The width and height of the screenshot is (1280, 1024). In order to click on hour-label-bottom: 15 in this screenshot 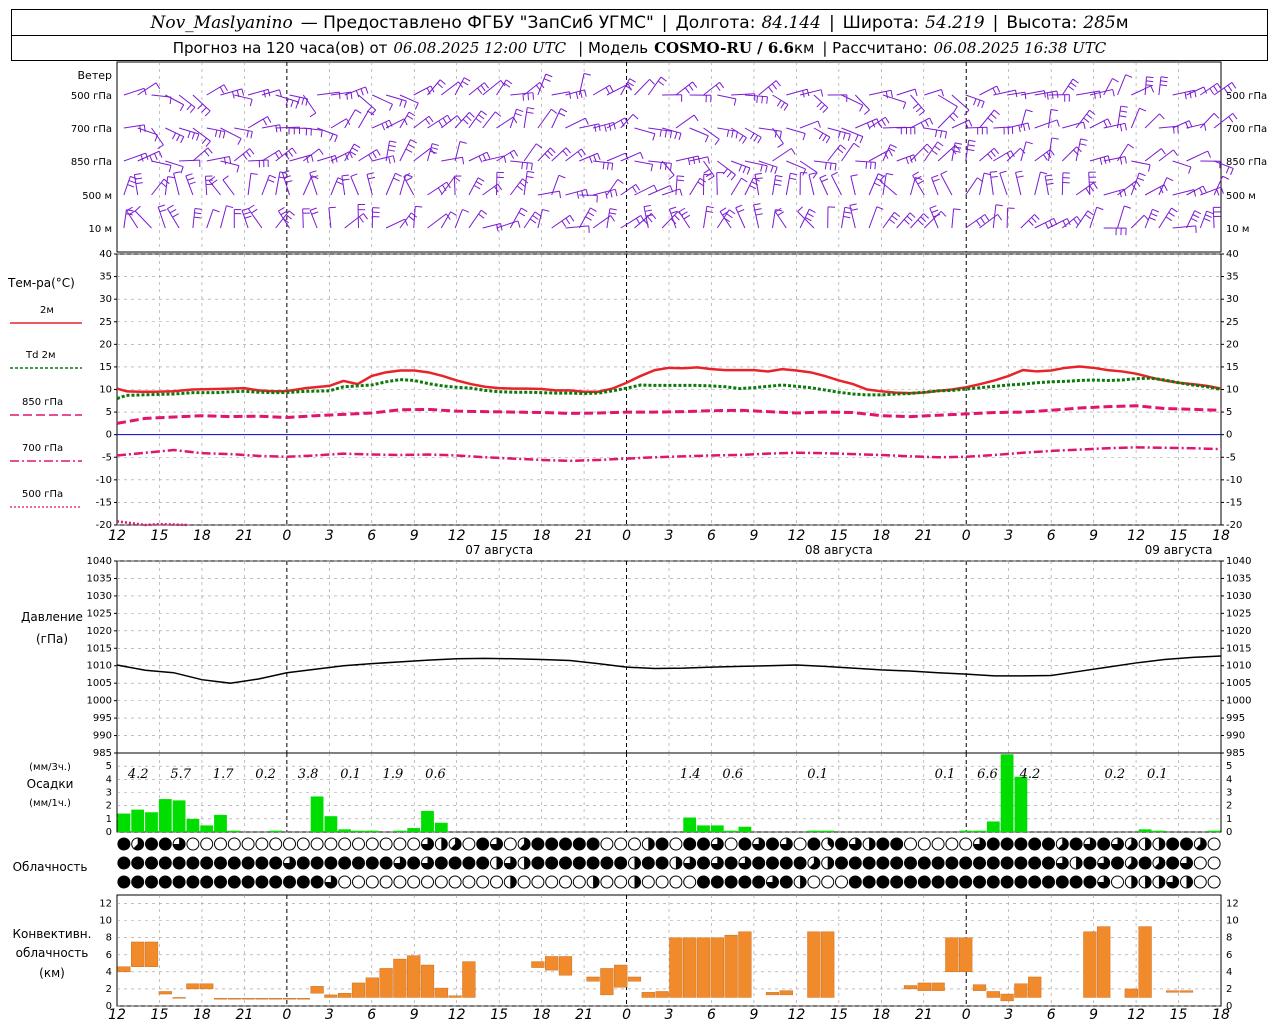, I will do `click(499, 1015)`.